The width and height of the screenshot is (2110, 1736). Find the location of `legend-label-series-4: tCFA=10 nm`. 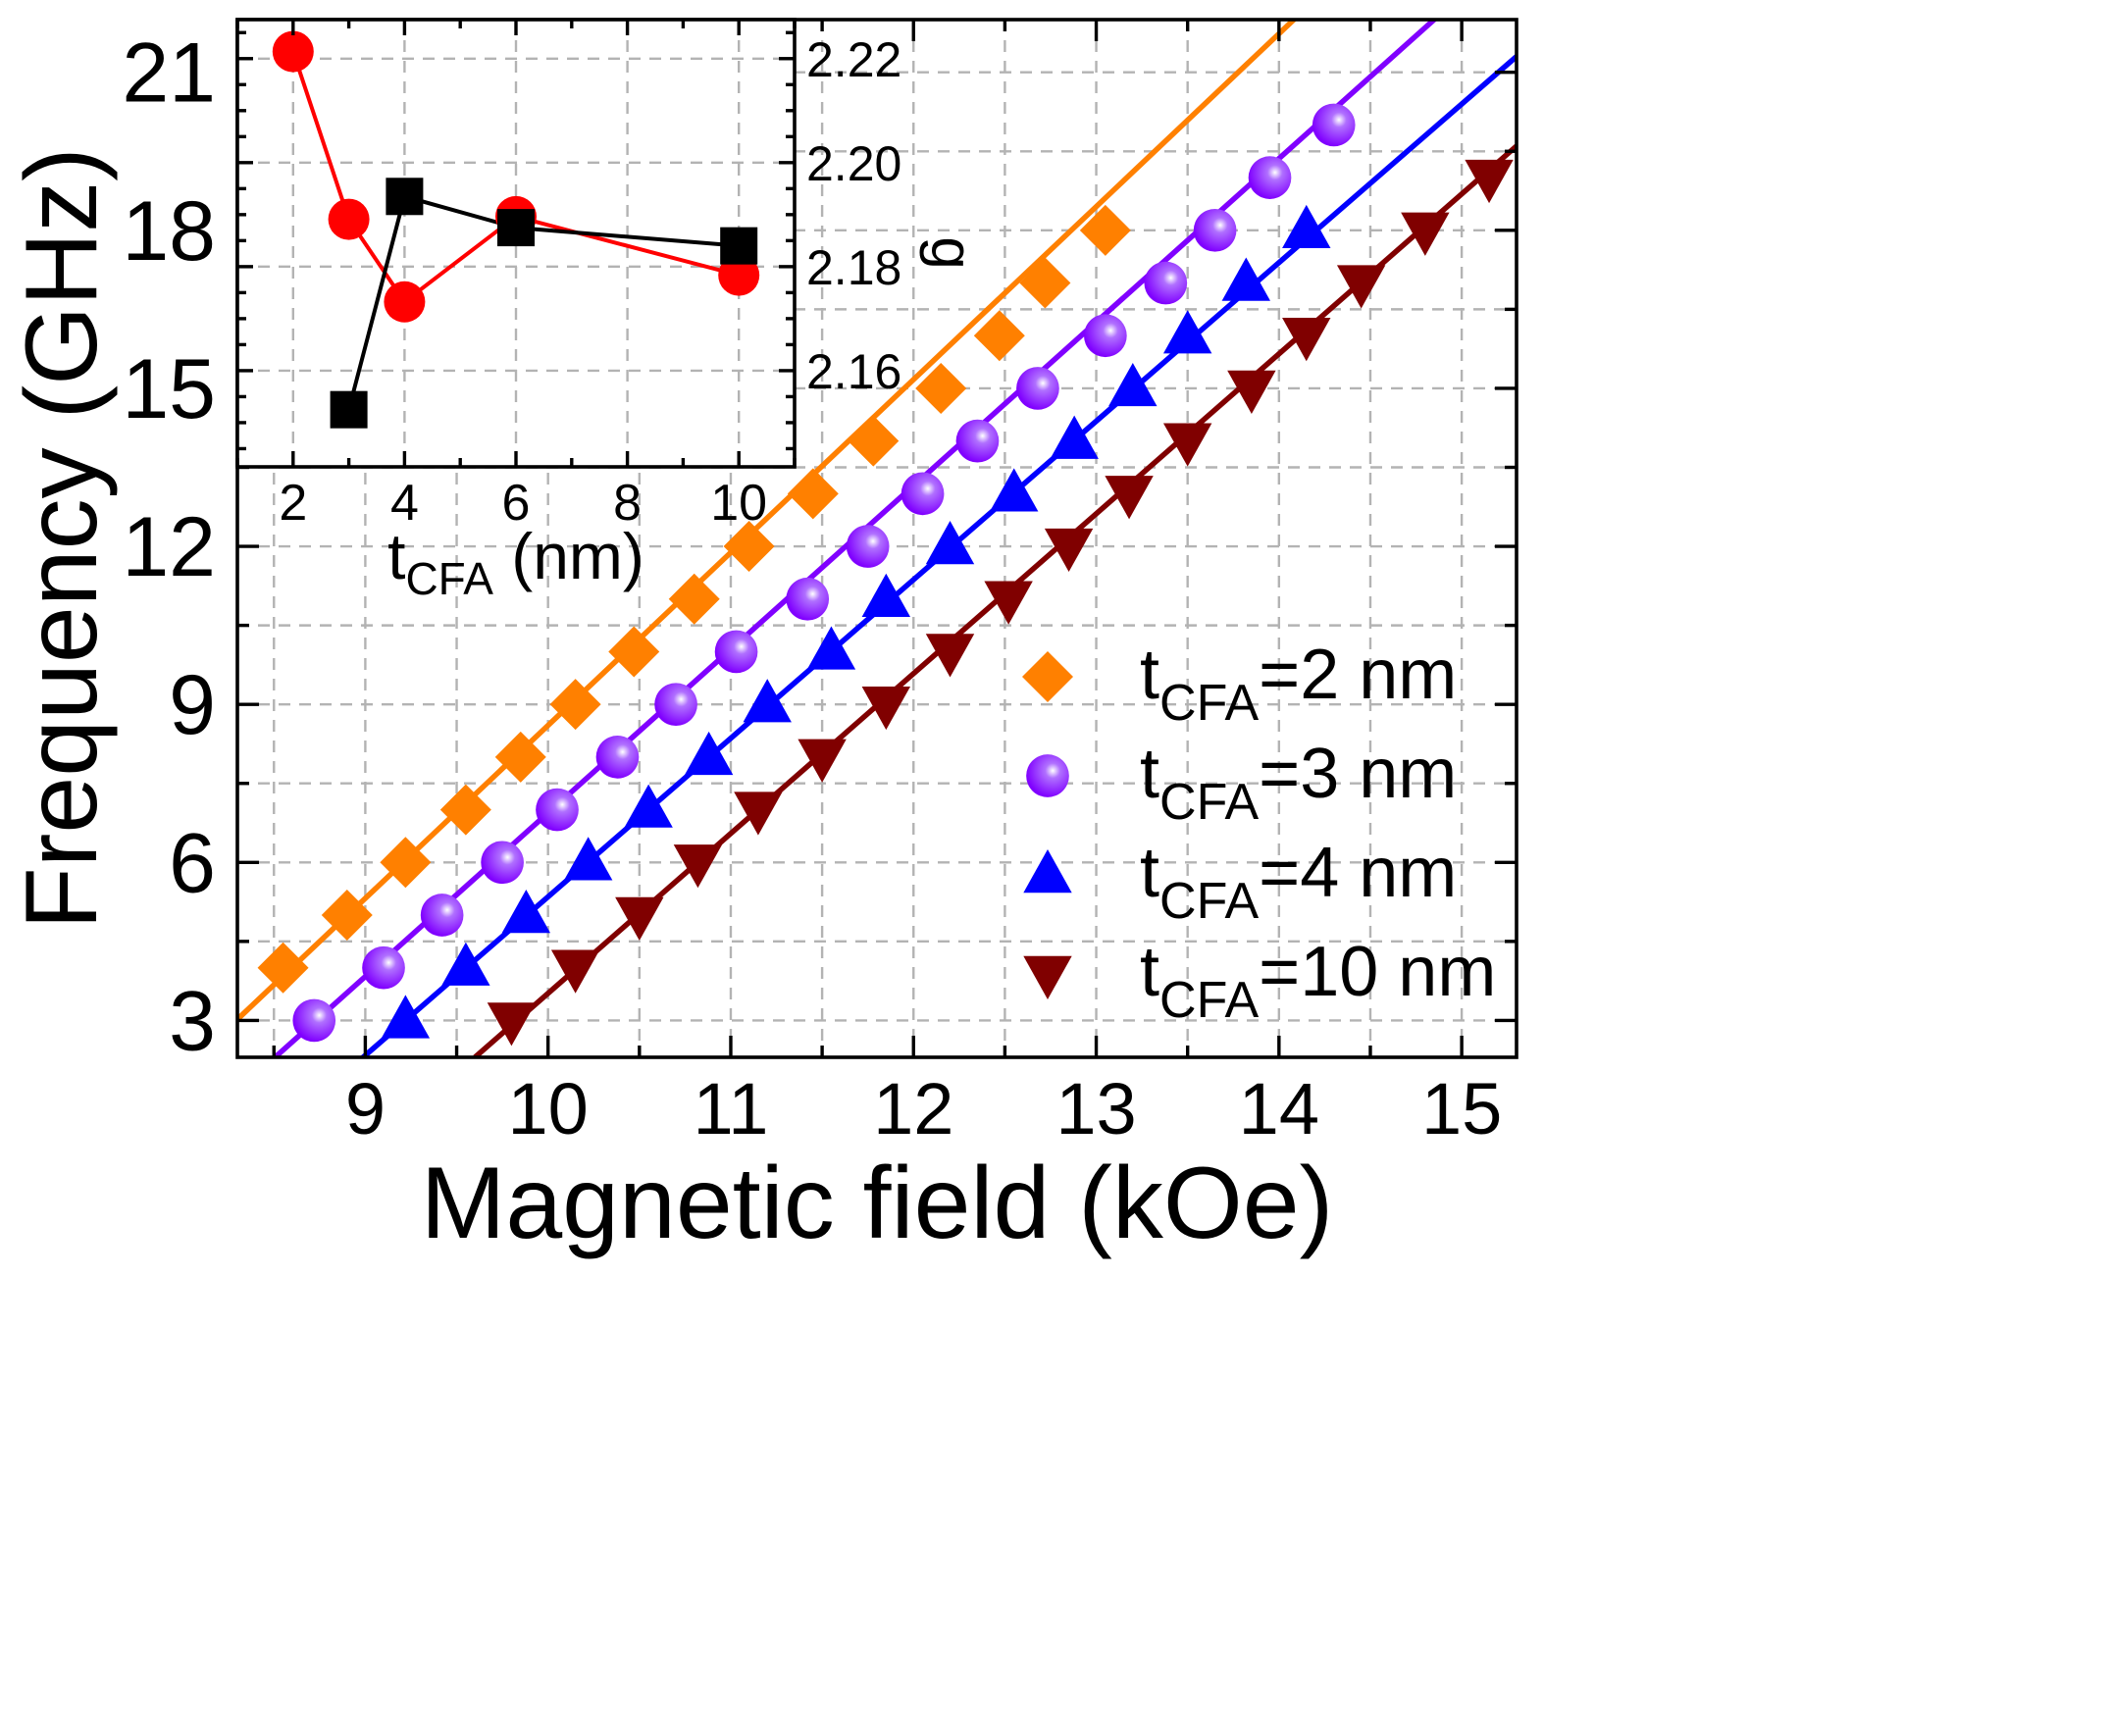

legend-label-series-4: tCFA=10 nm is located at coordinates (1318, 981).